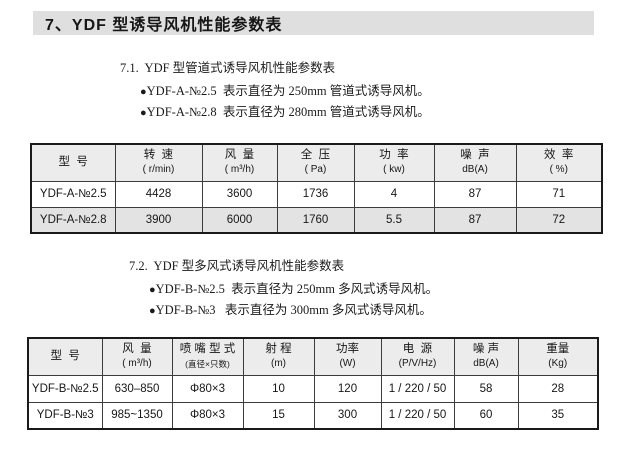 The image size is (622, 456). What do you see at coordinates (559, 194) in the screenshot?
I see `table-cell: 71` at bounding box center [559, 194].